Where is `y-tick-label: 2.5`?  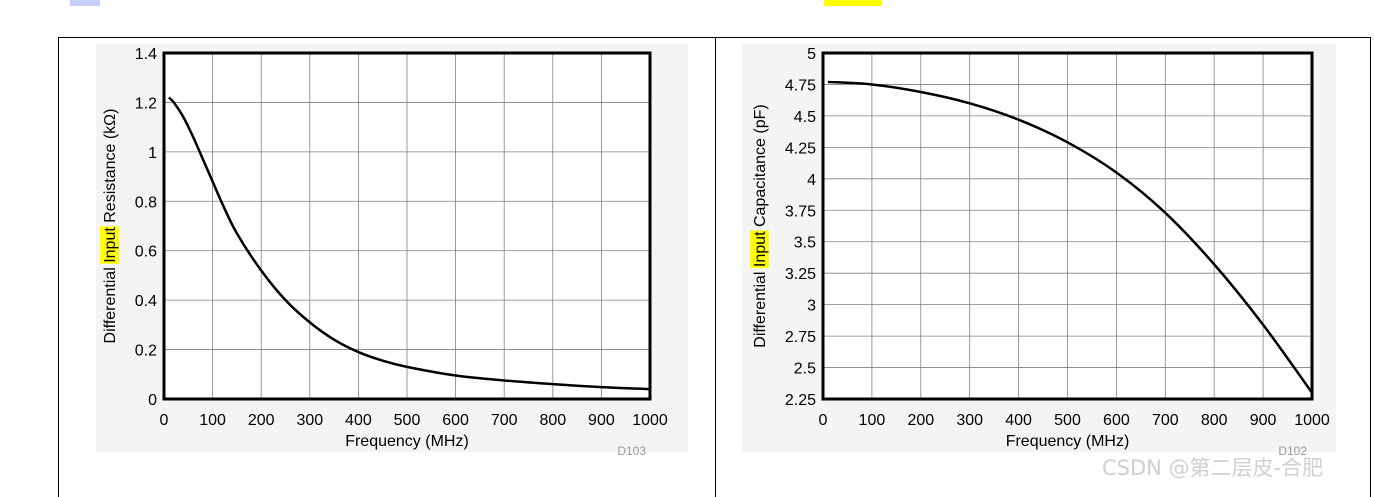
y-tick-label: 2.5 is located at coordinates (805, 369).